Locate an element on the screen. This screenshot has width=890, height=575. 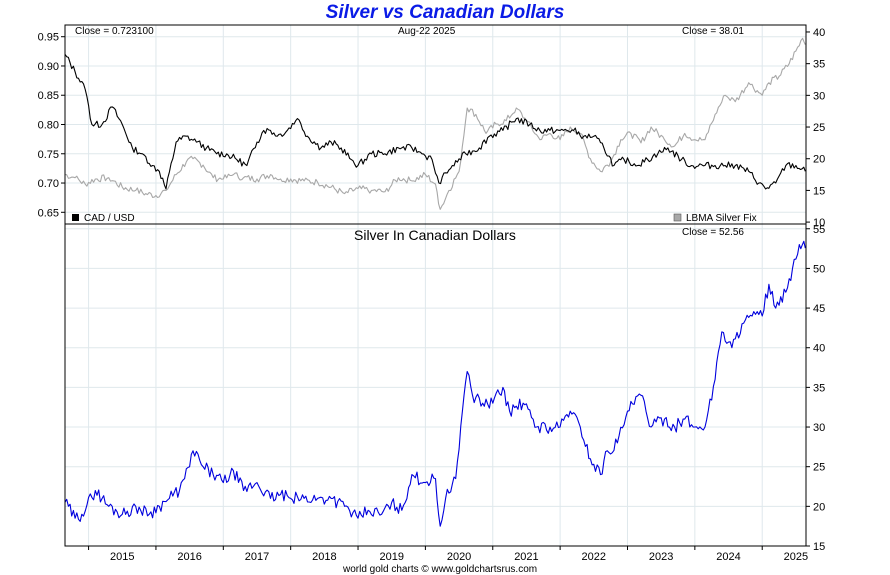
bottom-right-tick-label: 25 is located at coordinates (819, 468).